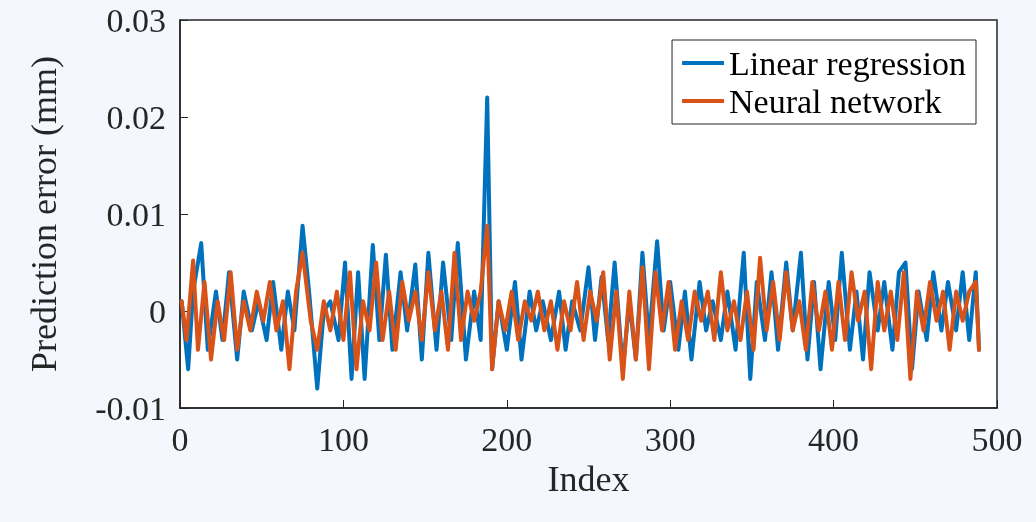 The width and height of the screenshot is (1036, 522). I want to click on x-tick-label: 300, so click(670, 439).